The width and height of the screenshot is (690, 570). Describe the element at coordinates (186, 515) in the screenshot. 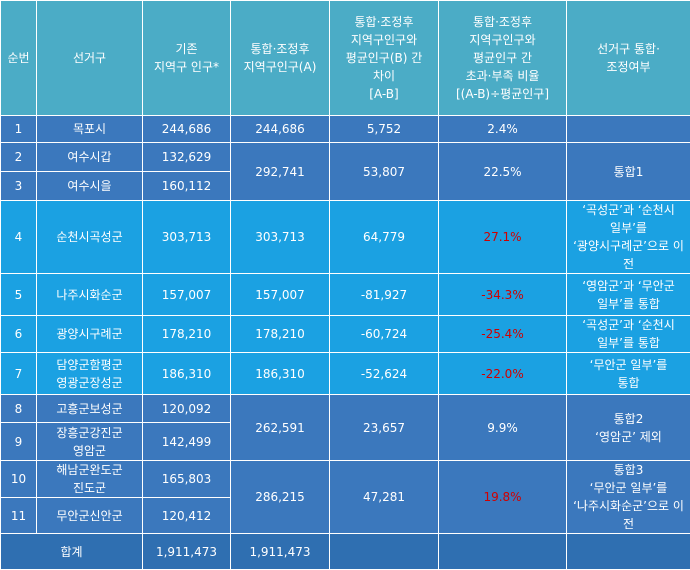

I see `cell-pop-before: 120,412` at that location.